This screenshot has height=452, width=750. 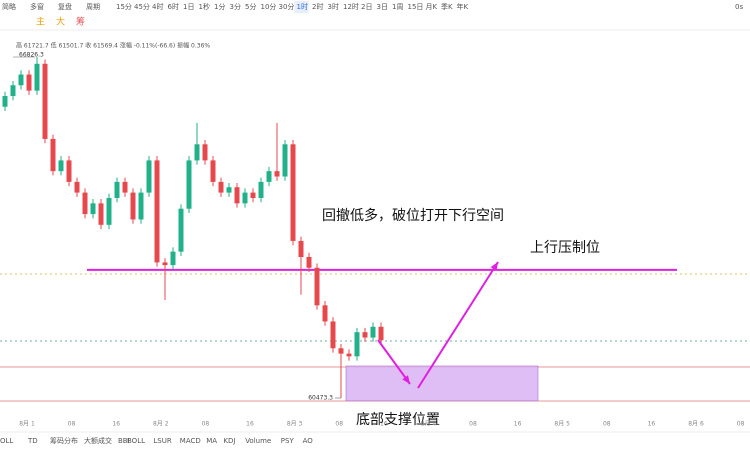 What do you see at coordinates (696, 424) in the screenshot?
I see `x-tick-label: 8月 6` at bounding box center [696, 424].